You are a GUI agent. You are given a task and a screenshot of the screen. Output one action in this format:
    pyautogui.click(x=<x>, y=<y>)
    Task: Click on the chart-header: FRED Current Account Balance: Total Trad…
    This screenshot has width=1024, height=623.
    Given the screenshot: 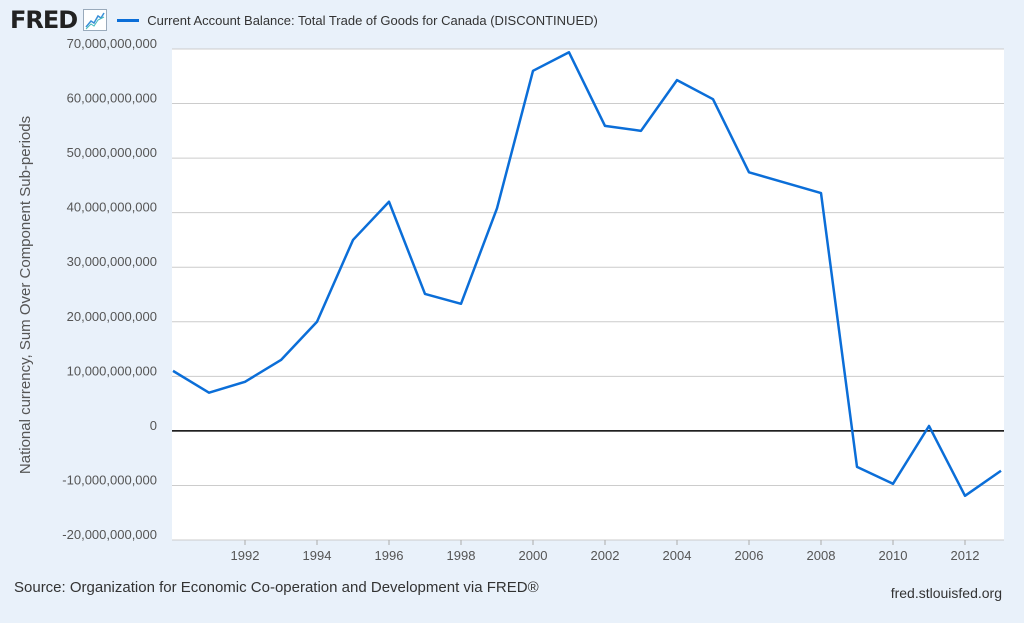 What is the action you would take?
    pyautogui.click(x=304, y=20)
    